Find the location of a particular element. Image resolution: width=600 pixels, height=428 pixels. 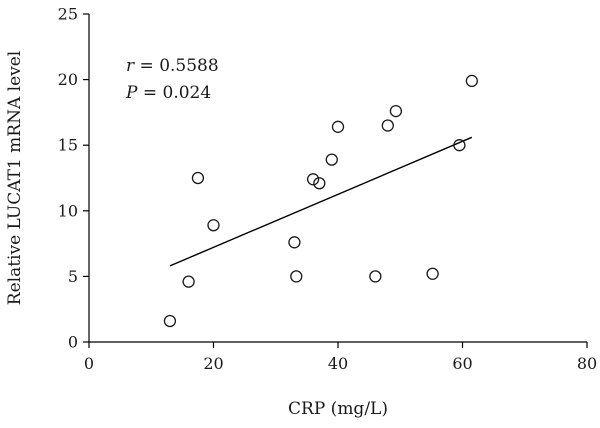

p-symbol: P is located at coordinates (131, 93).